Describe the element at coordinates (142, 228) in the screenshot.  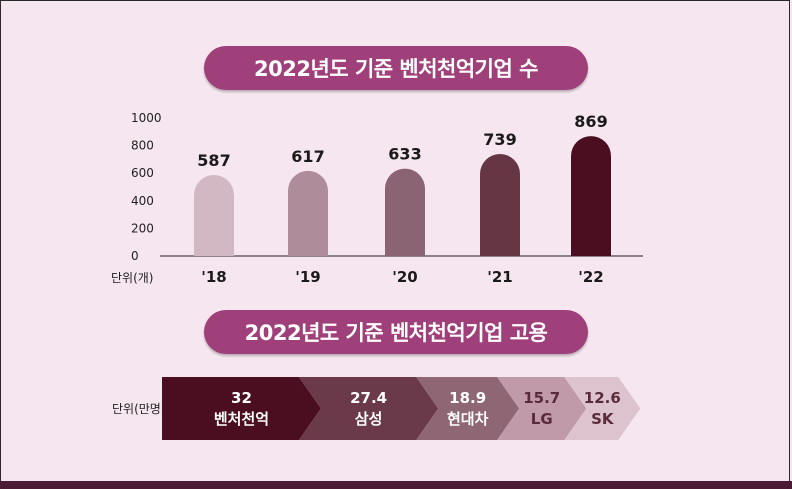
I see `y-tick-label: 200` at that location.